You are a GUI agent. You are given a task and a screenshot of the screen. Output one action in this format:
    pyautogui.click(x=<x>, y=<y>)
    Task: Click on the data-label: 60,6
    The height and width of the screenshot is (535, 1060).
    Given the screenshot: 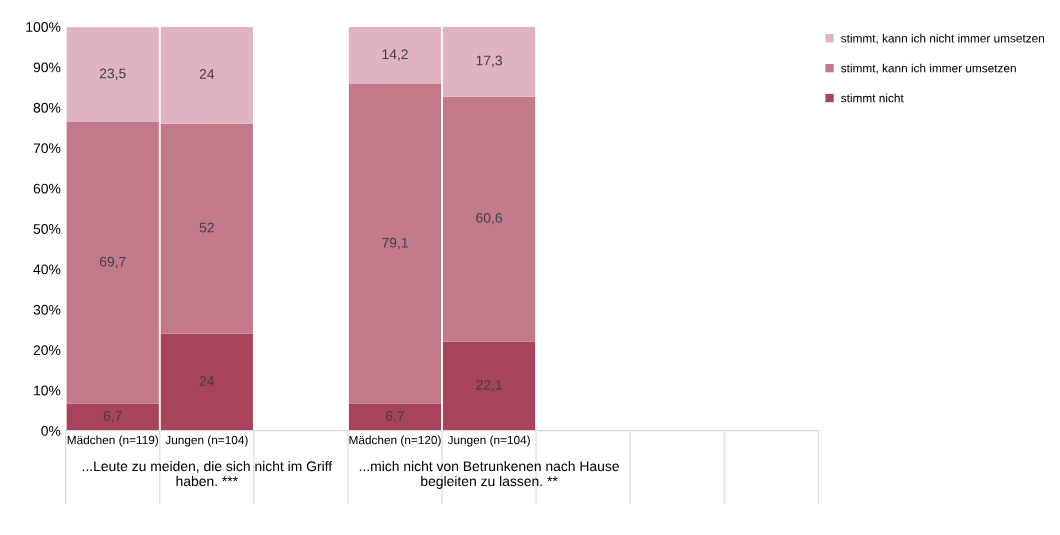 What is the action you would take?
    pyautogui.click(x=489, y=218)
    